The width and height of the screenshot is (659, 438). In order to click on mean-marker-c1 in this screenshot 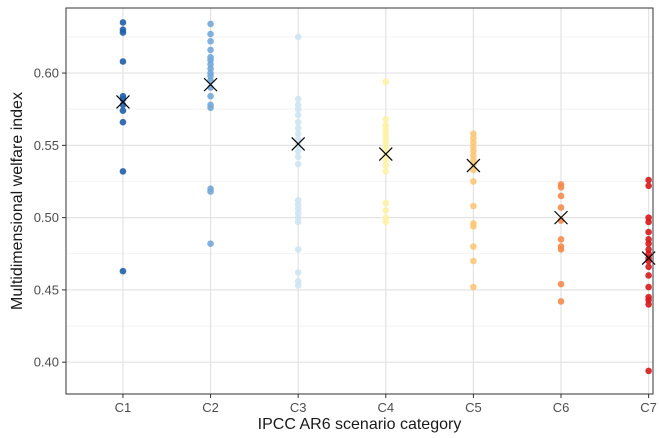, I will do `click(123, 102)`.